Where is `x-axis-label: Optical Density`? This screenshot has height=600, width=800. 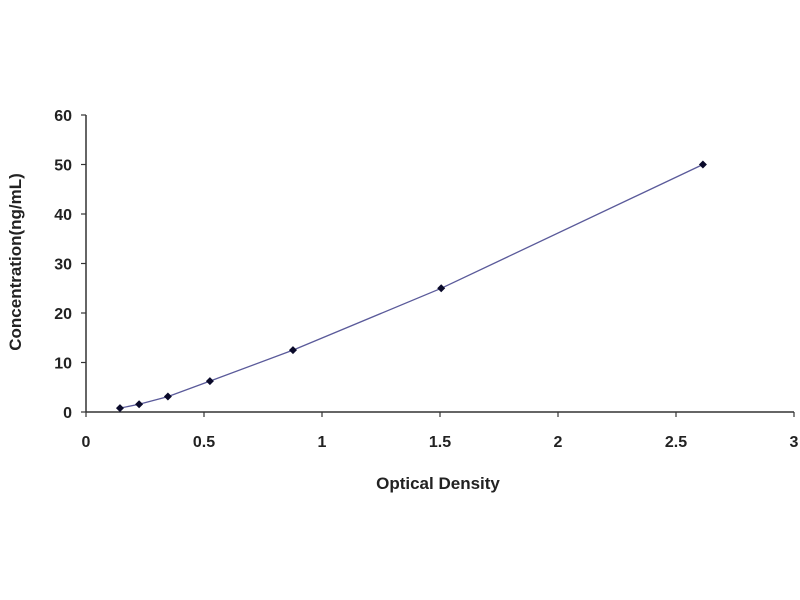 x-axis-label: Optical Density is located at coordinates (438, 483).